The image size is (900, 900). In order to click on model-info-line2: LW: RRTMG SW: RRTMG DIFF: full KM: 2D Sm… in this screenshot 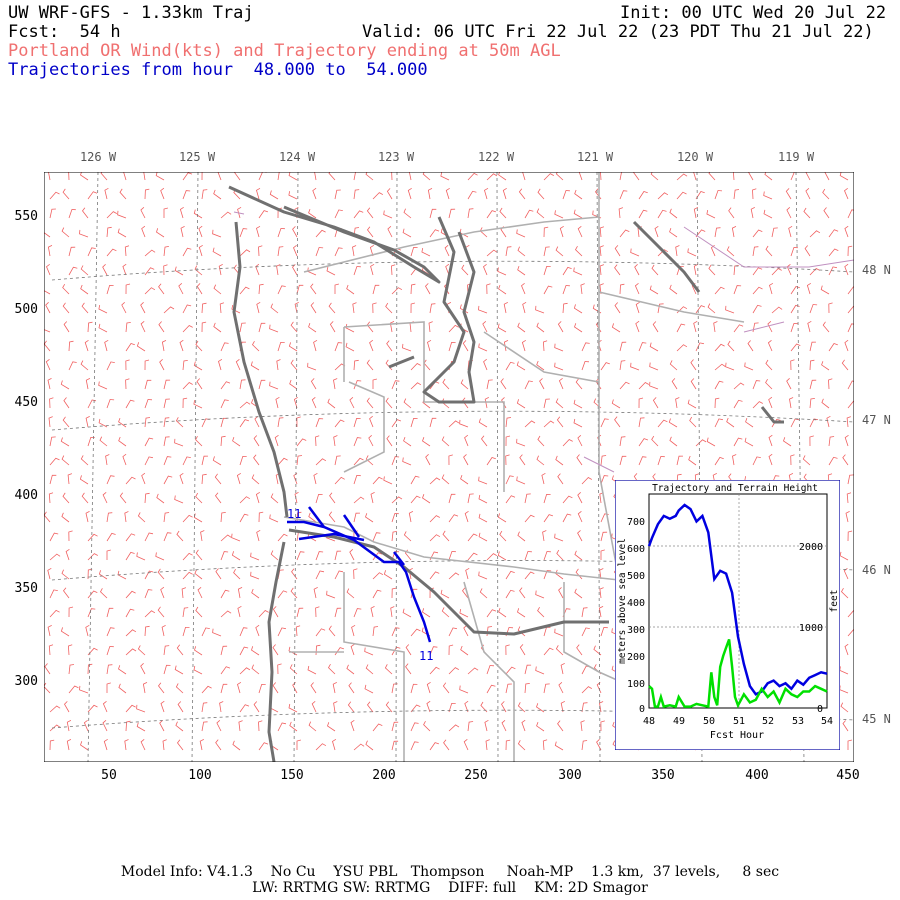, I will do `click(450, 888)`.